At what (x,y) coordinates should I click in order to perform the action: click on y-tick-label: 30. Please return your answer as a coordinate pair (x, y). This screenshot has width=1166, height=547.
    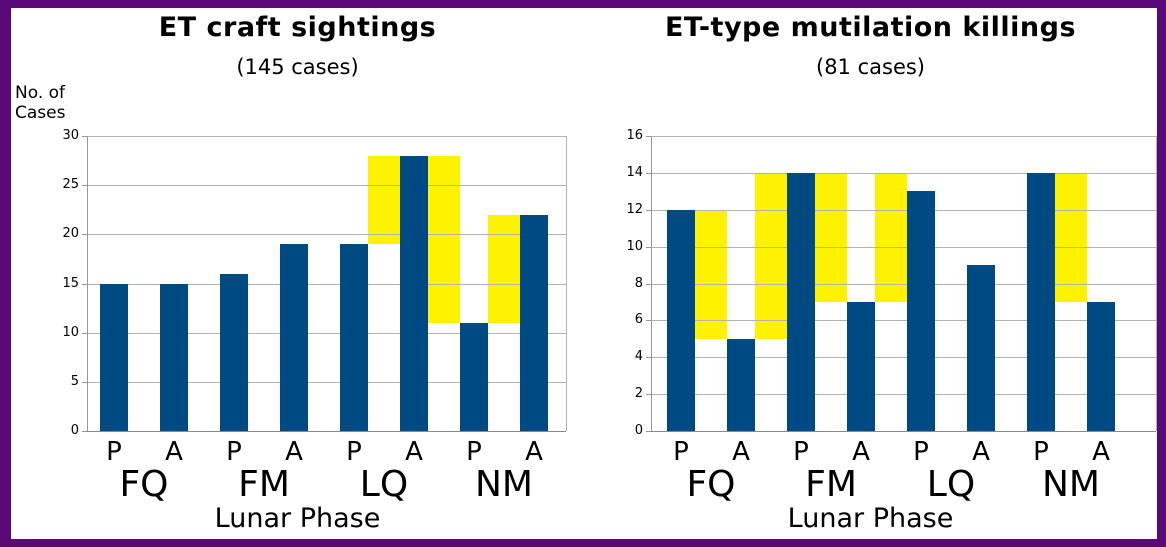
    Looking at the image, I should click on (70, 135).